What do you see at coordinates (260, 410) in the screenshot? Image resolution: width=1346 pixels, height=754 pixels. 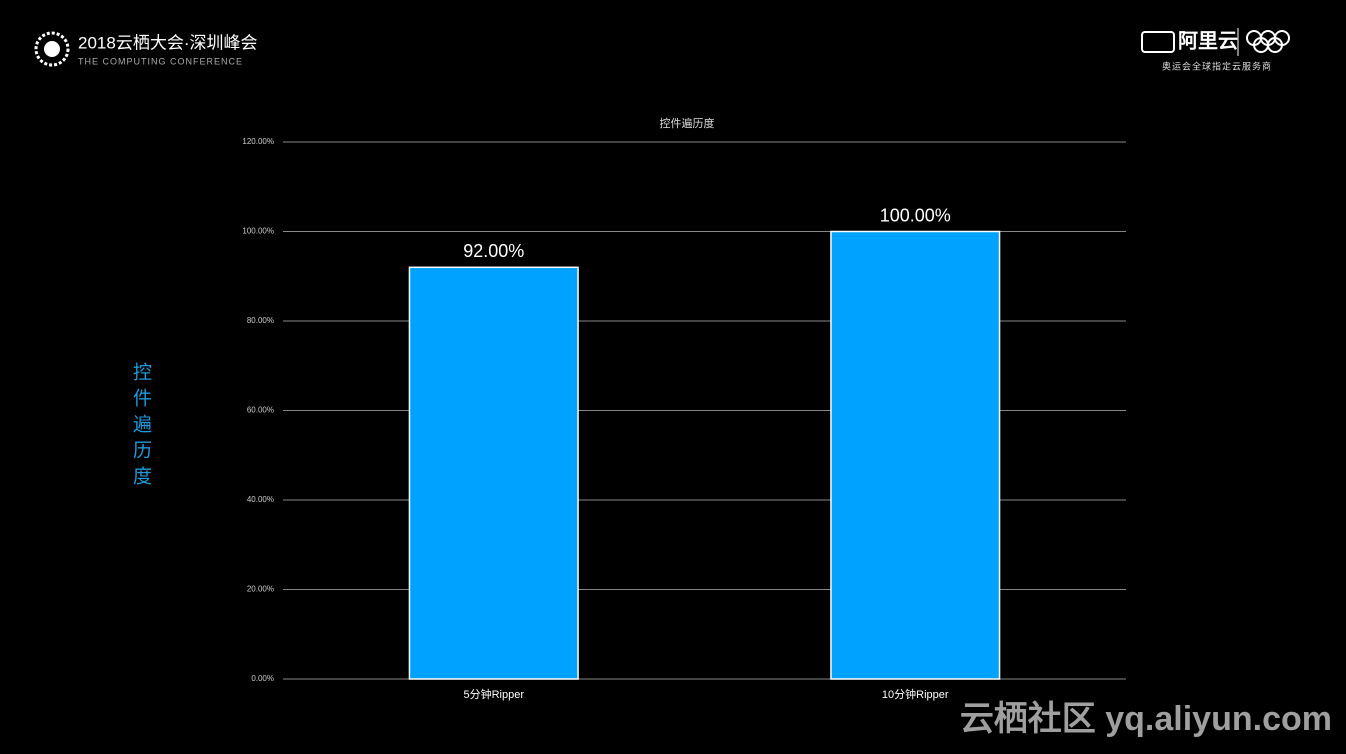 I see `y-tick-label: 60.00%` at bounding box center [260, 410].